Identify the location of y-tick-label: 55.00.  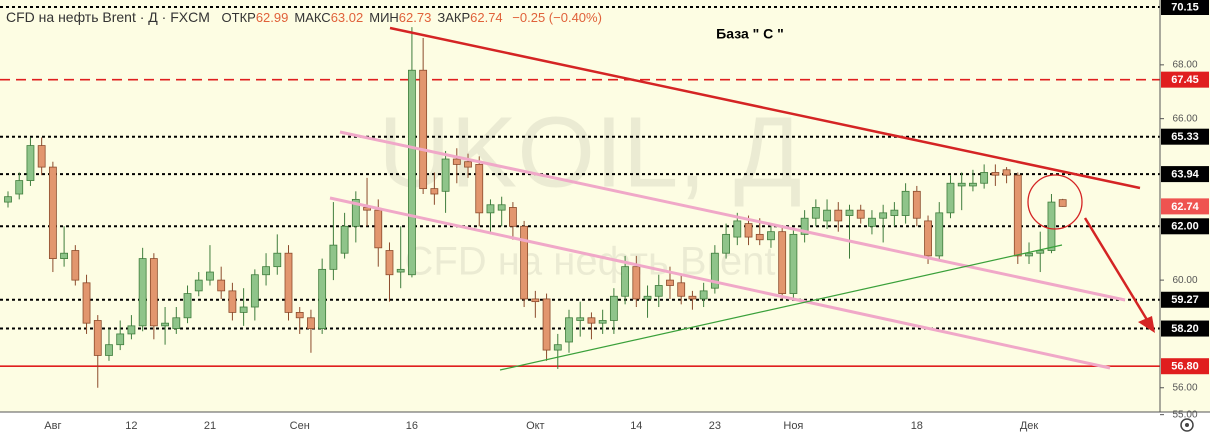
(1184, 414).